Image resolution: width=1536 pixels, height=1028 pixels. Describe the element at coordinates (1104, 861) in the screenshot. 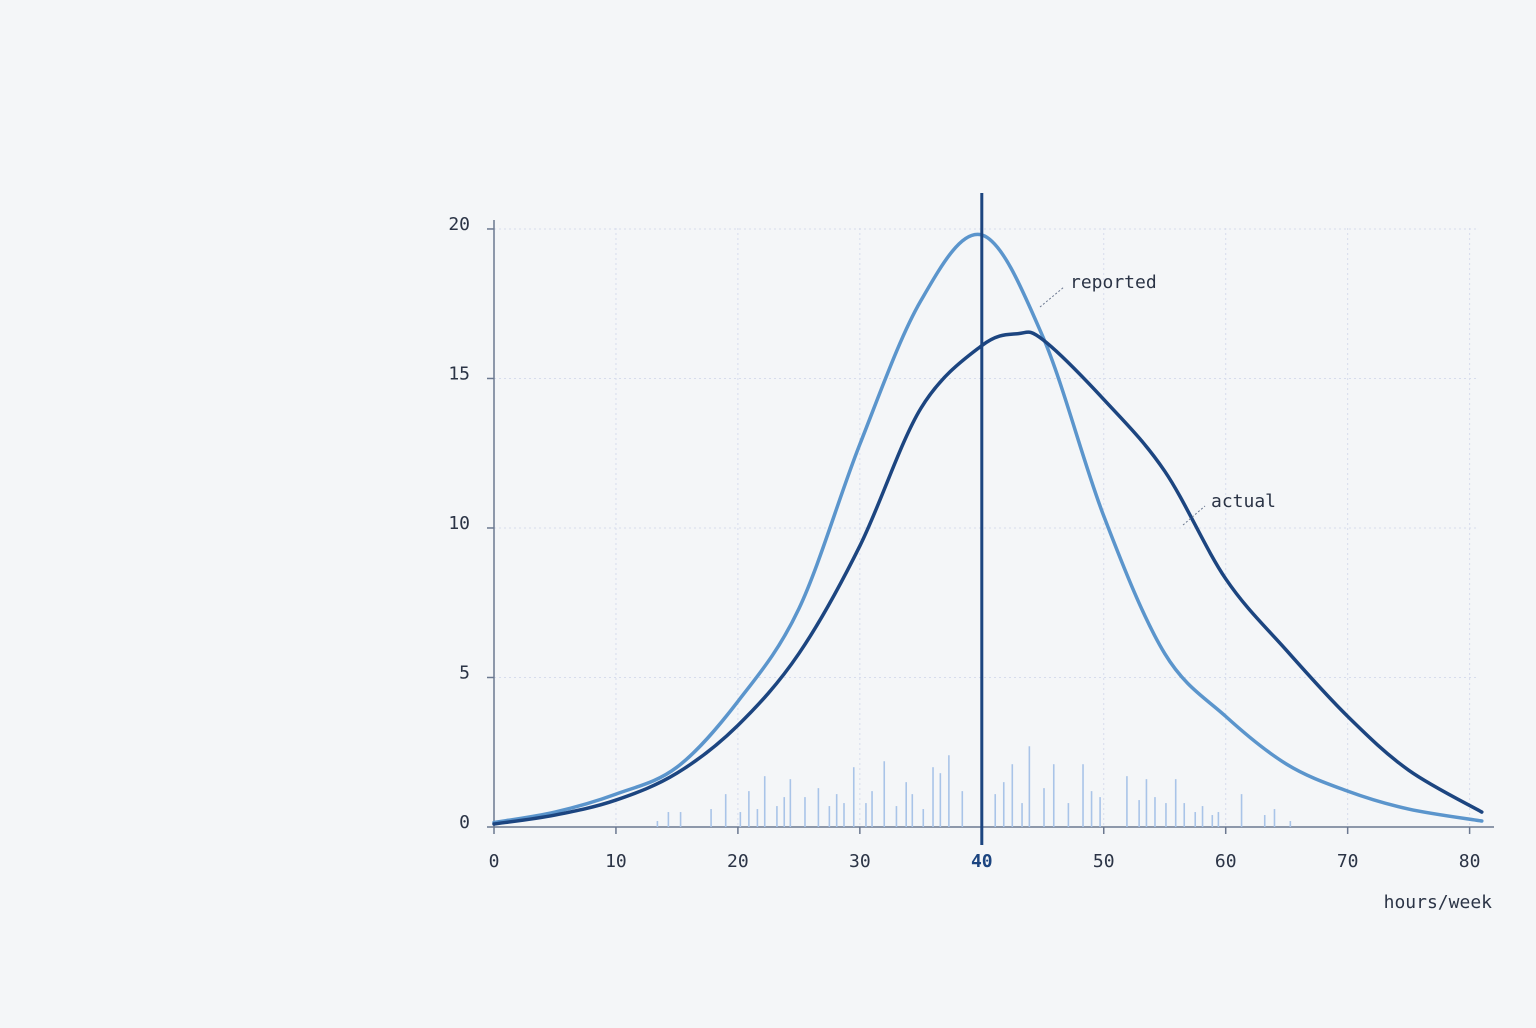

I see `x-tick-label: 50` at that location.